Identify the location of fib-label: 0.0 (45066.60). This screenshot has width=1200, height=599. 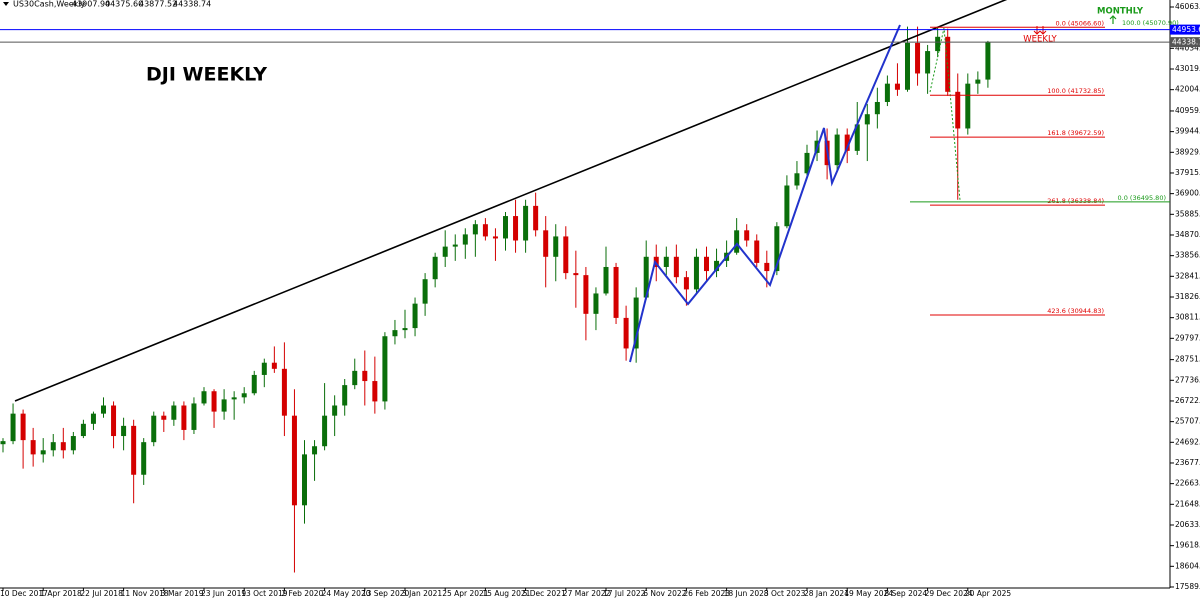
(1080, 23).